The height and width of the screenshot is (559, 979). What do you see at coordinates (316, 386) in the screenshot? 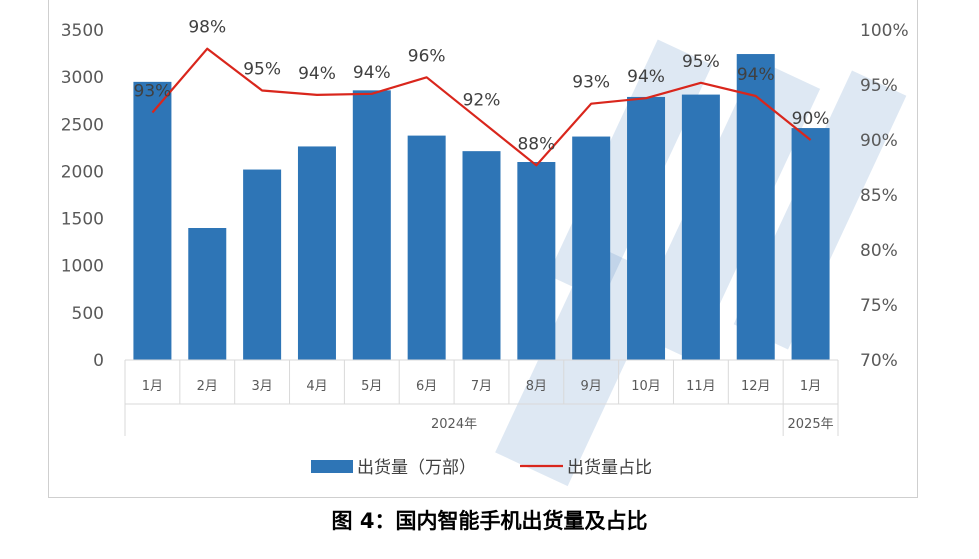
I see `category-label: 4月` at bounding box center [316, 386].